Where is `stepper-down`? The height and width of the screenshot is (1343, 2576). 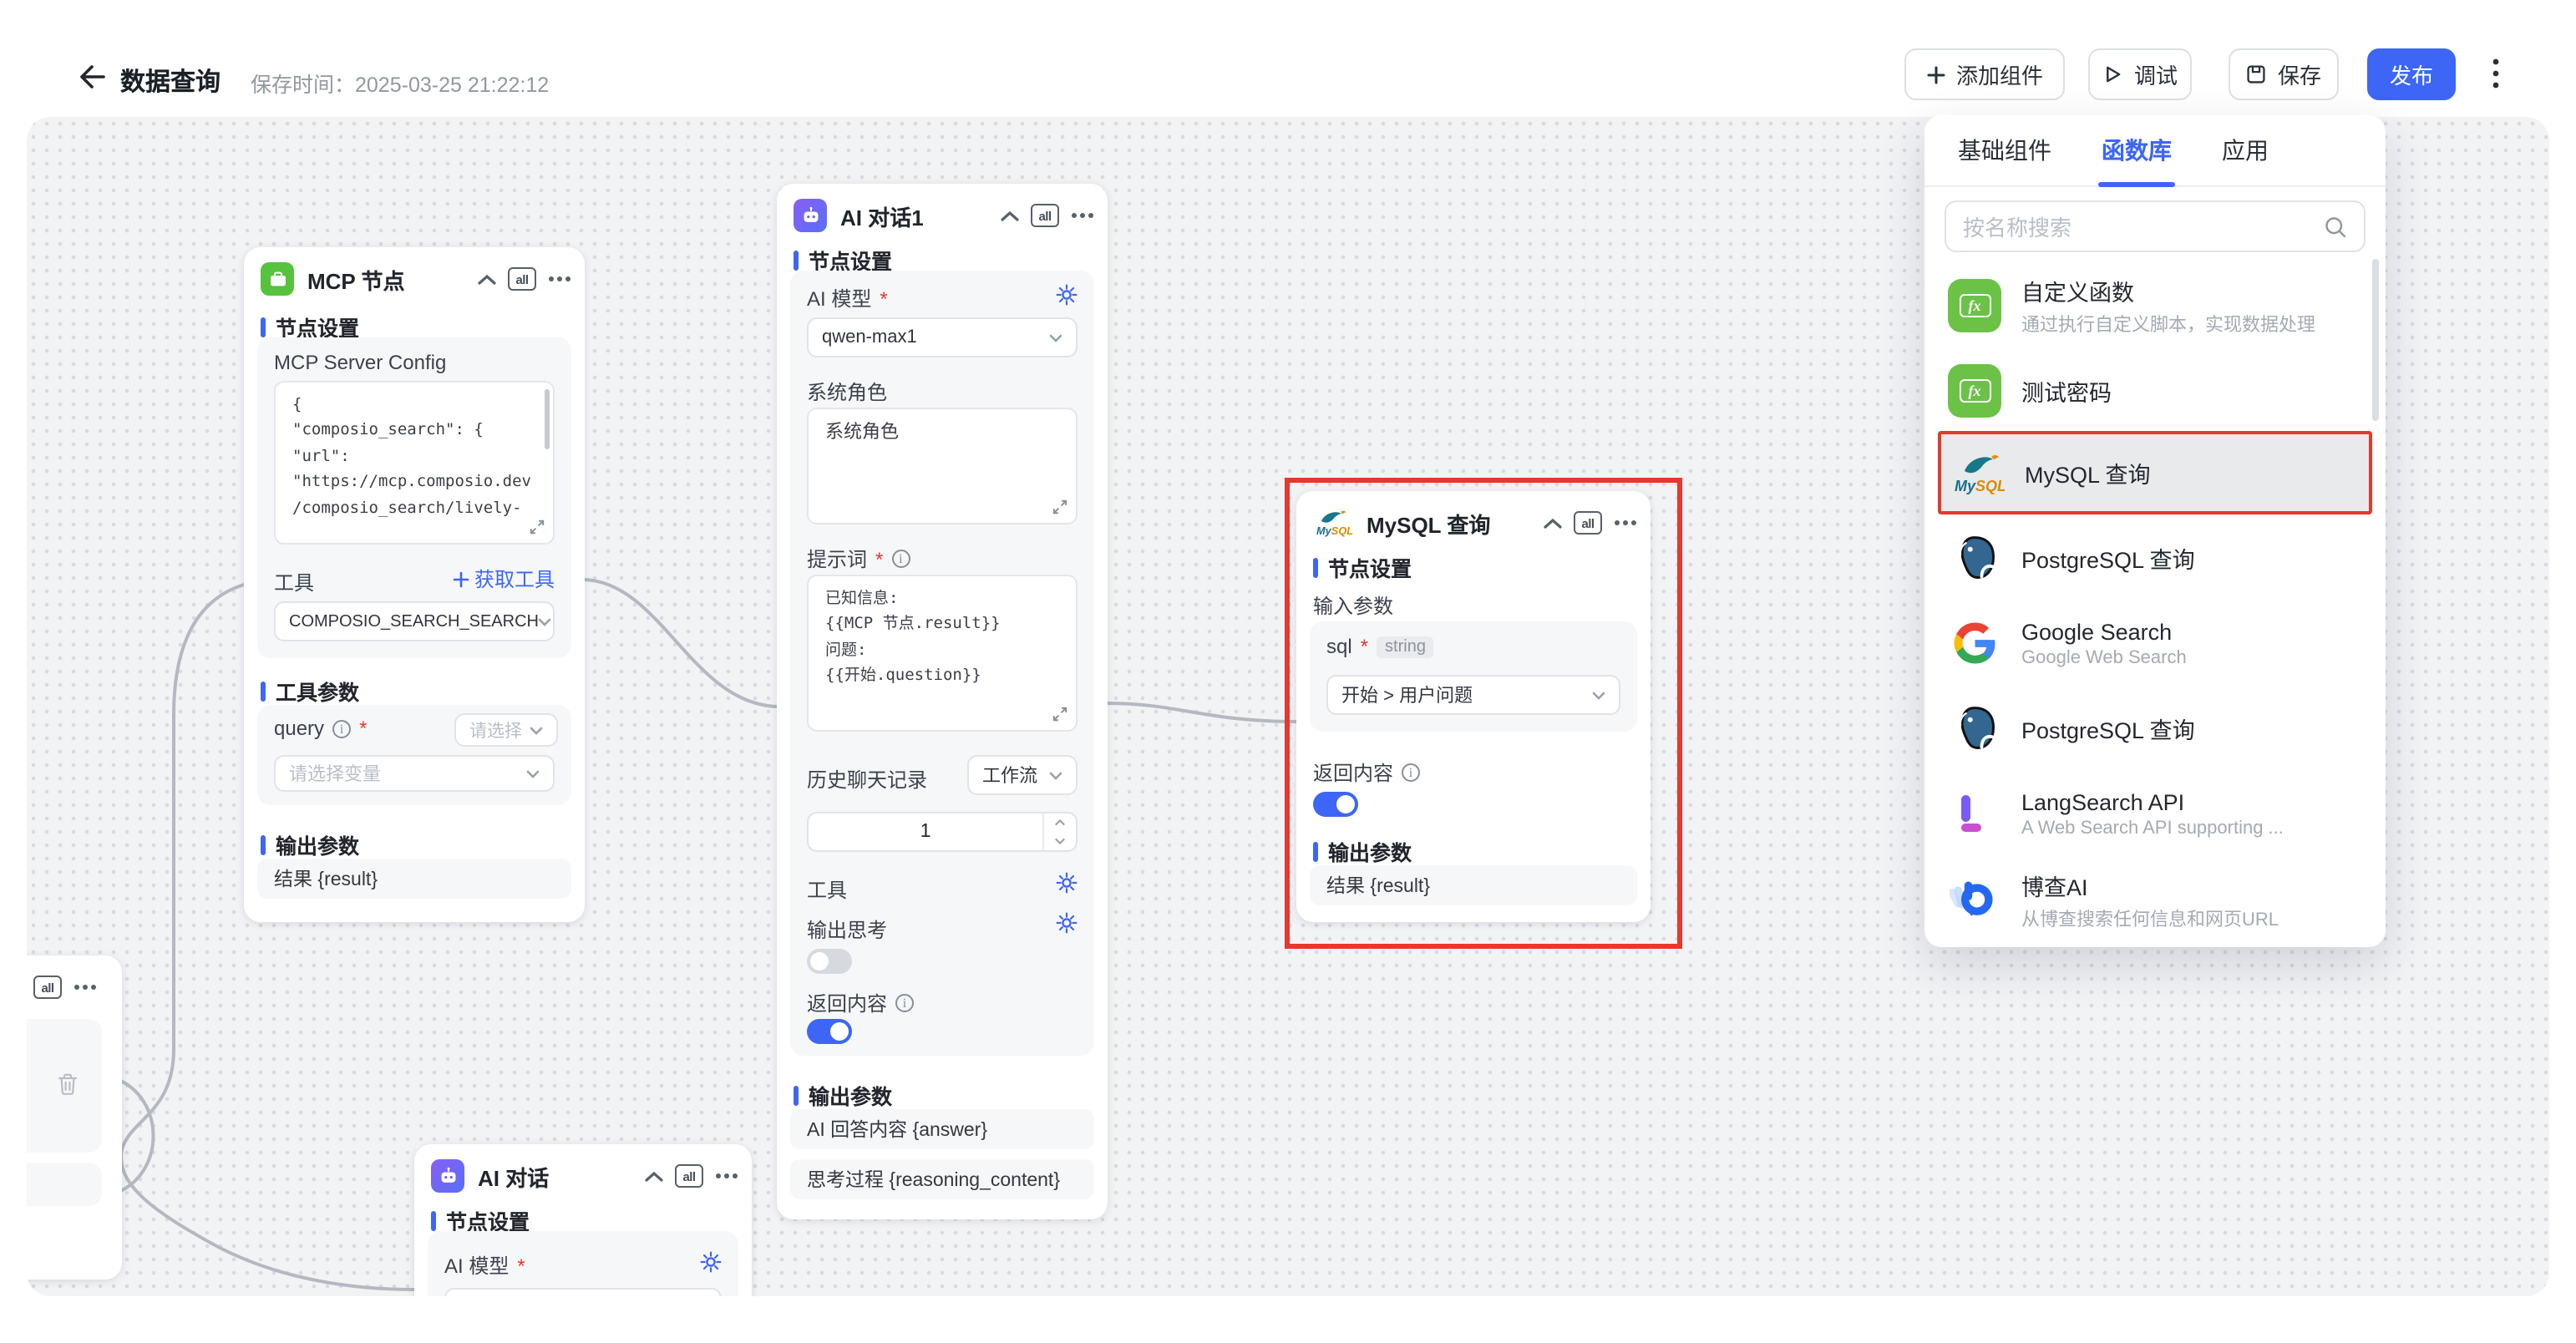 stepper-down is located at coordinates (1060, 841).